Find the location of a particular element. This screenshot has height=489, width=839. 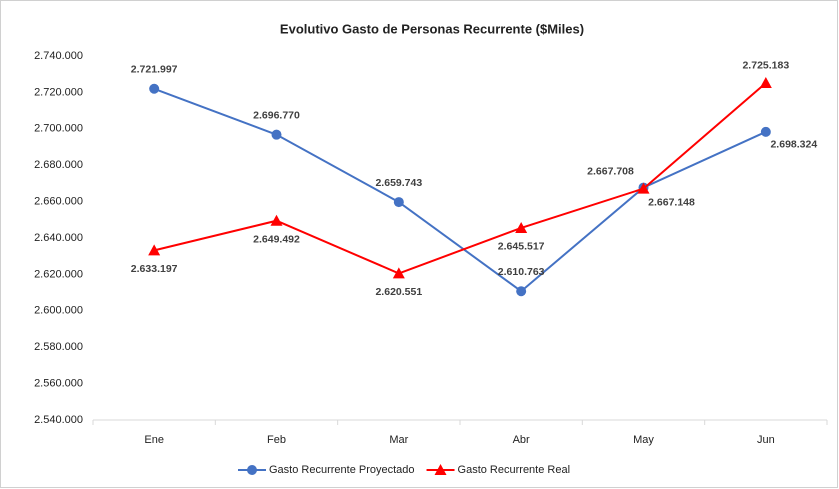

data-label: 2.696.770 is located at coordinates (276, 115).